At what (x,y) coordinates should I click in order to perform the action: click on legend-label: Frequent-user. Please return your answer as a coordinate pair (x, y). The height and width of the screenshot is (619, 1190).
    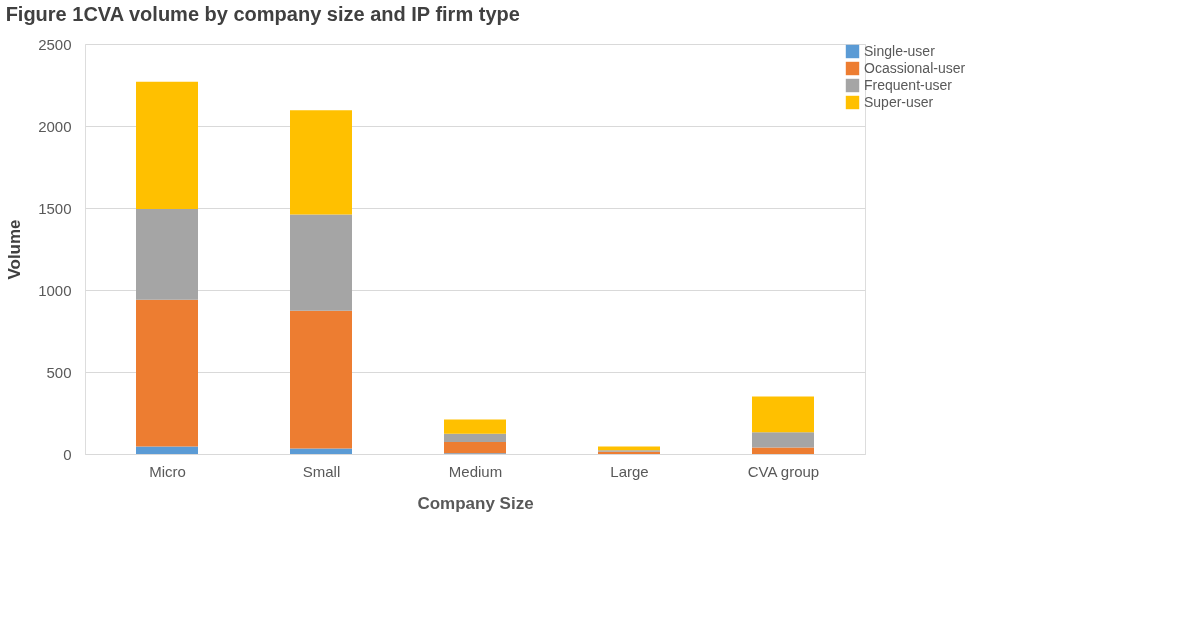
    Looking at the image, I should click on (908, 84).